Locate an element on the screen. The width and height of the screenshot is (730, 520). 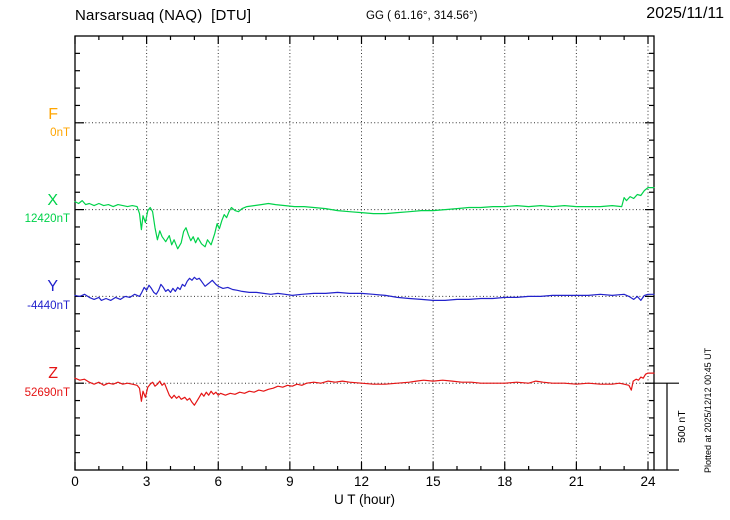
series-letter-z: Z is located at coordinates (53, 373).